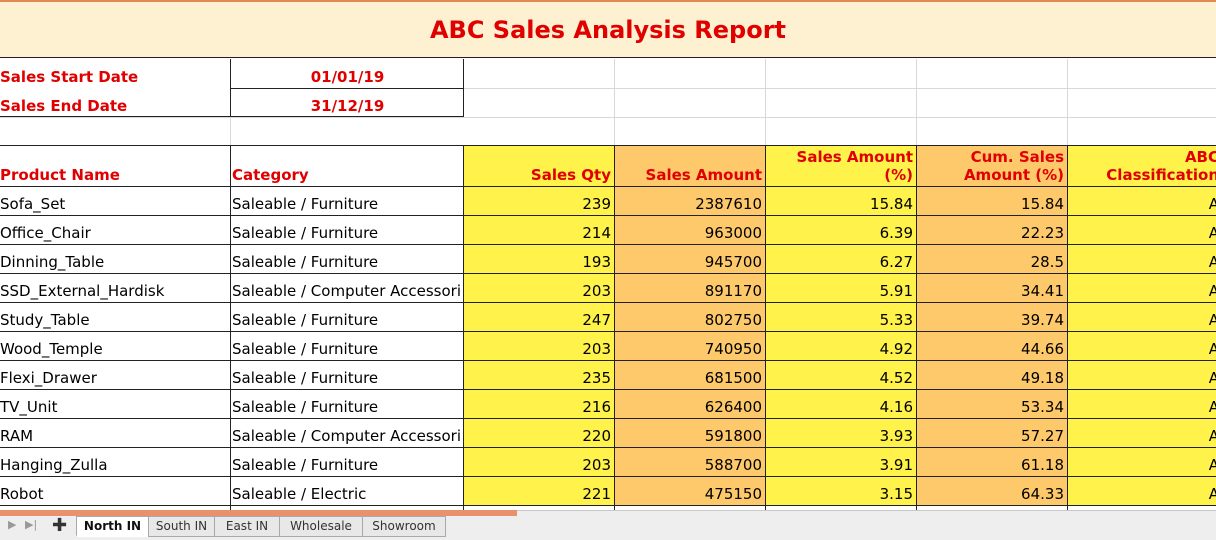 The image size is (1216, 540). I want to click on sales-qty-cell: 214, so click(539, 230).